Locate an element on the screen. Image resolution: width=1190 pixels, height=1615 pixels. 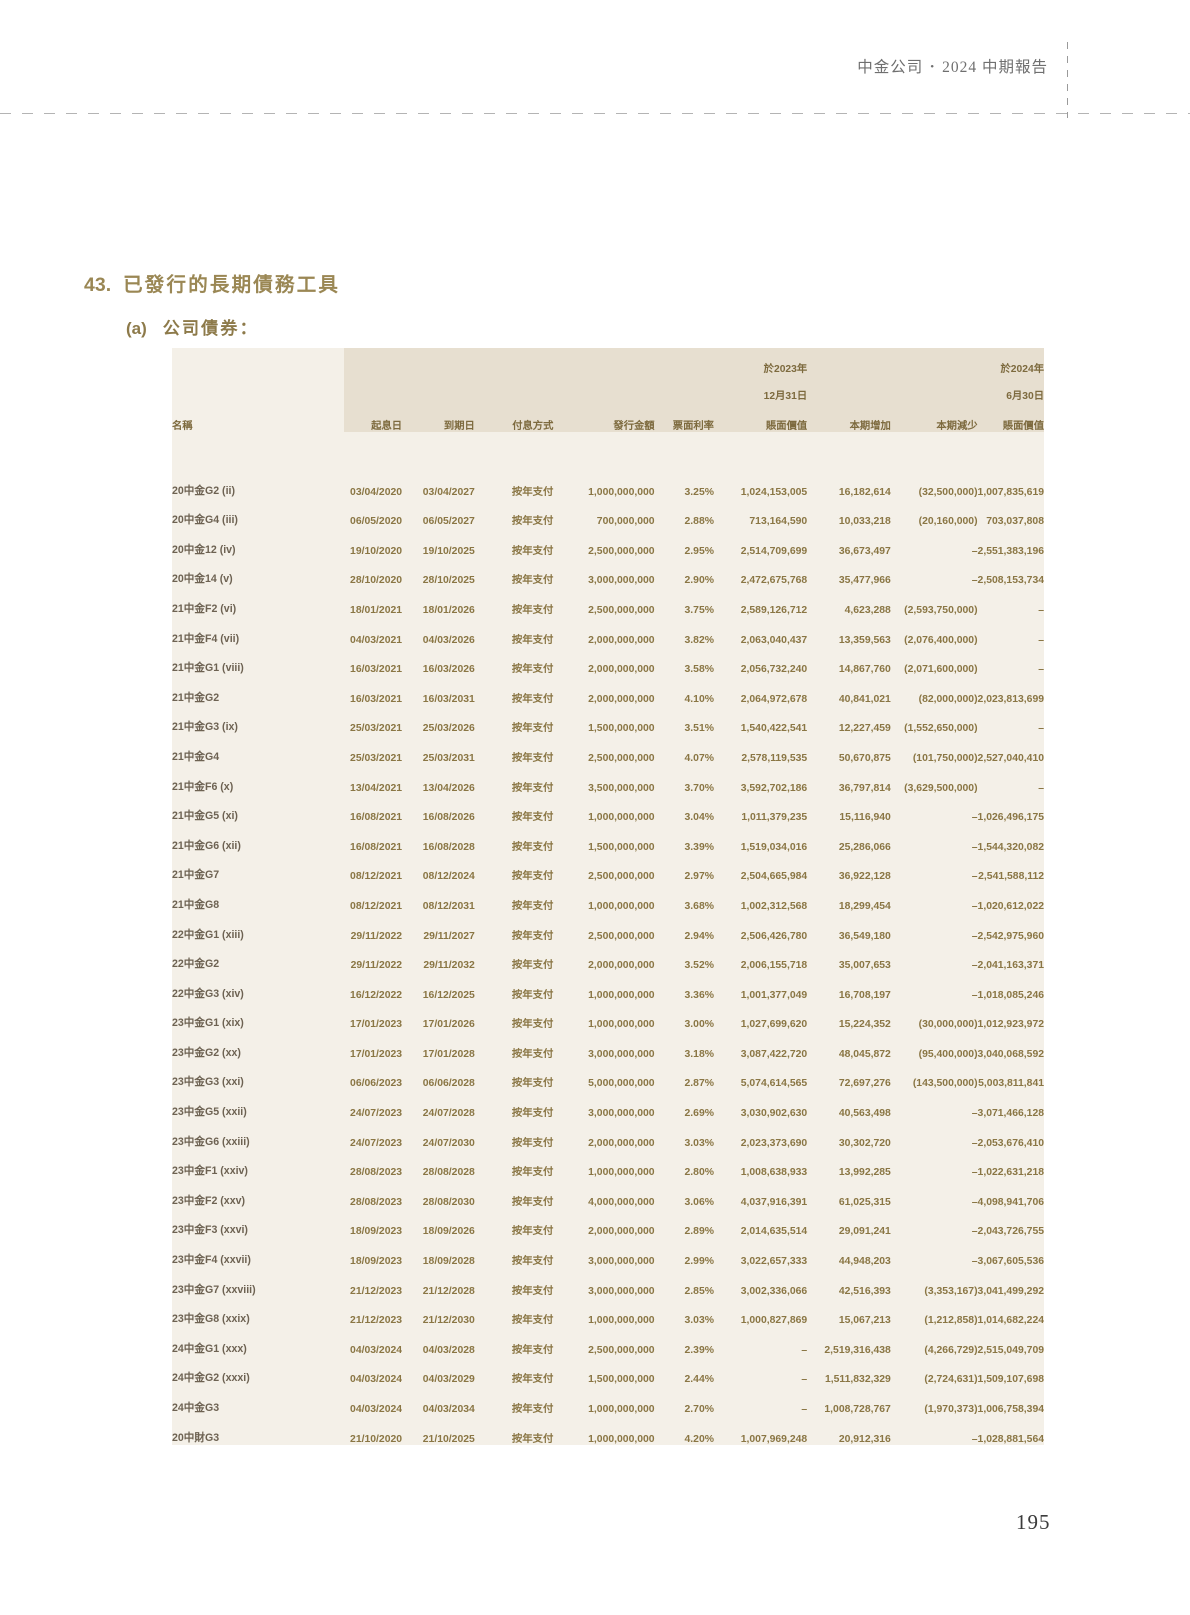
bond-value-cell: 4,098,941,706 is located at coordinates (1010, 1202).